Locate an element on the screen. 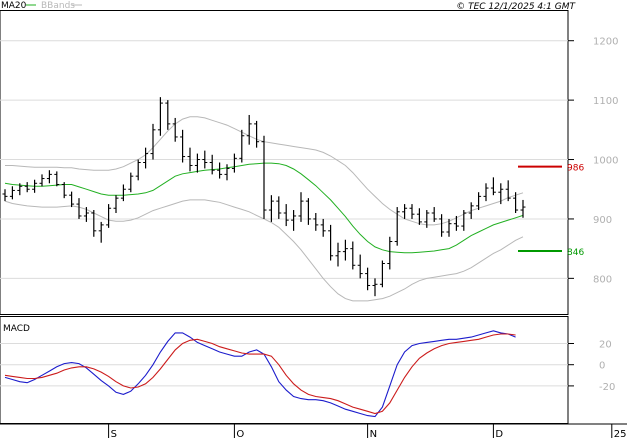 This screenshot has height=440, width=627. price-y-tick-label: 1000 is located at coordinates (605, 161).